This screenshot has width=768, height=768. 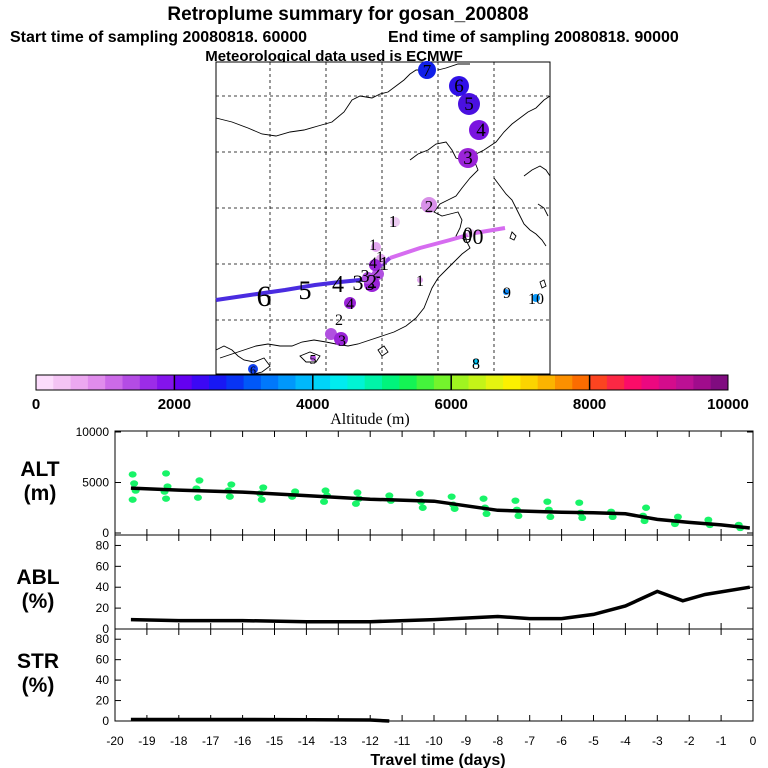 I want to click on alt-yticks: 0 5000 10000, so click(x=414, y=482).